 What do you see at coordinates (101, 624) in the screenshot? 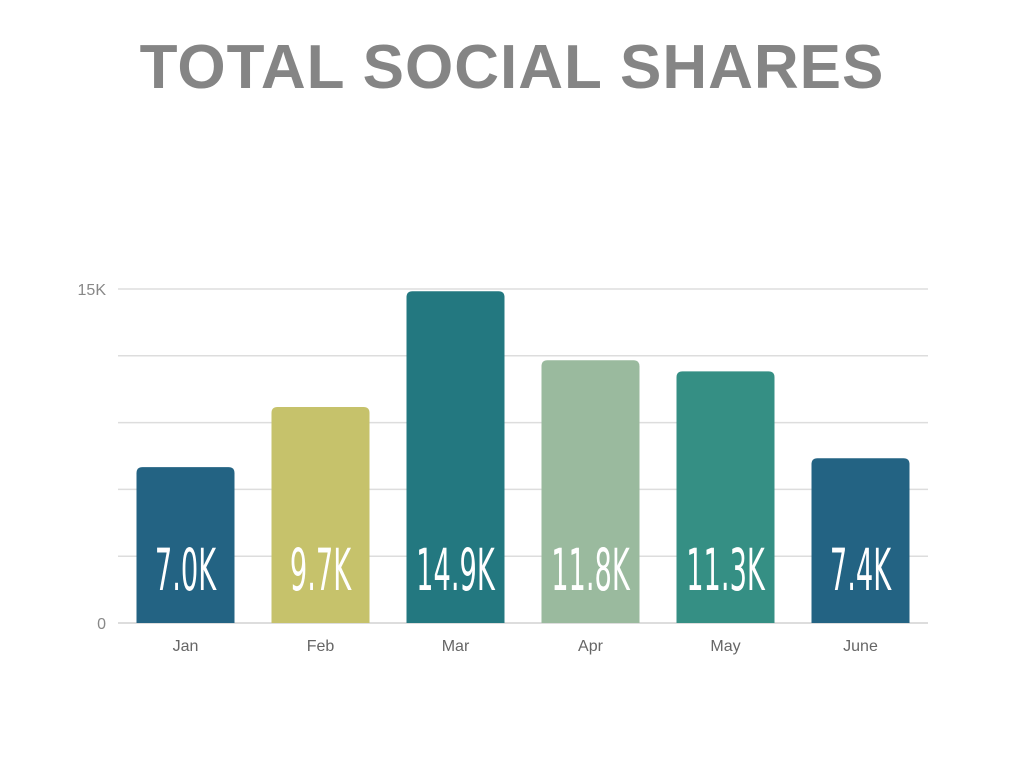
I see `y-tick-label: 0` at bounding box center [101, 624].